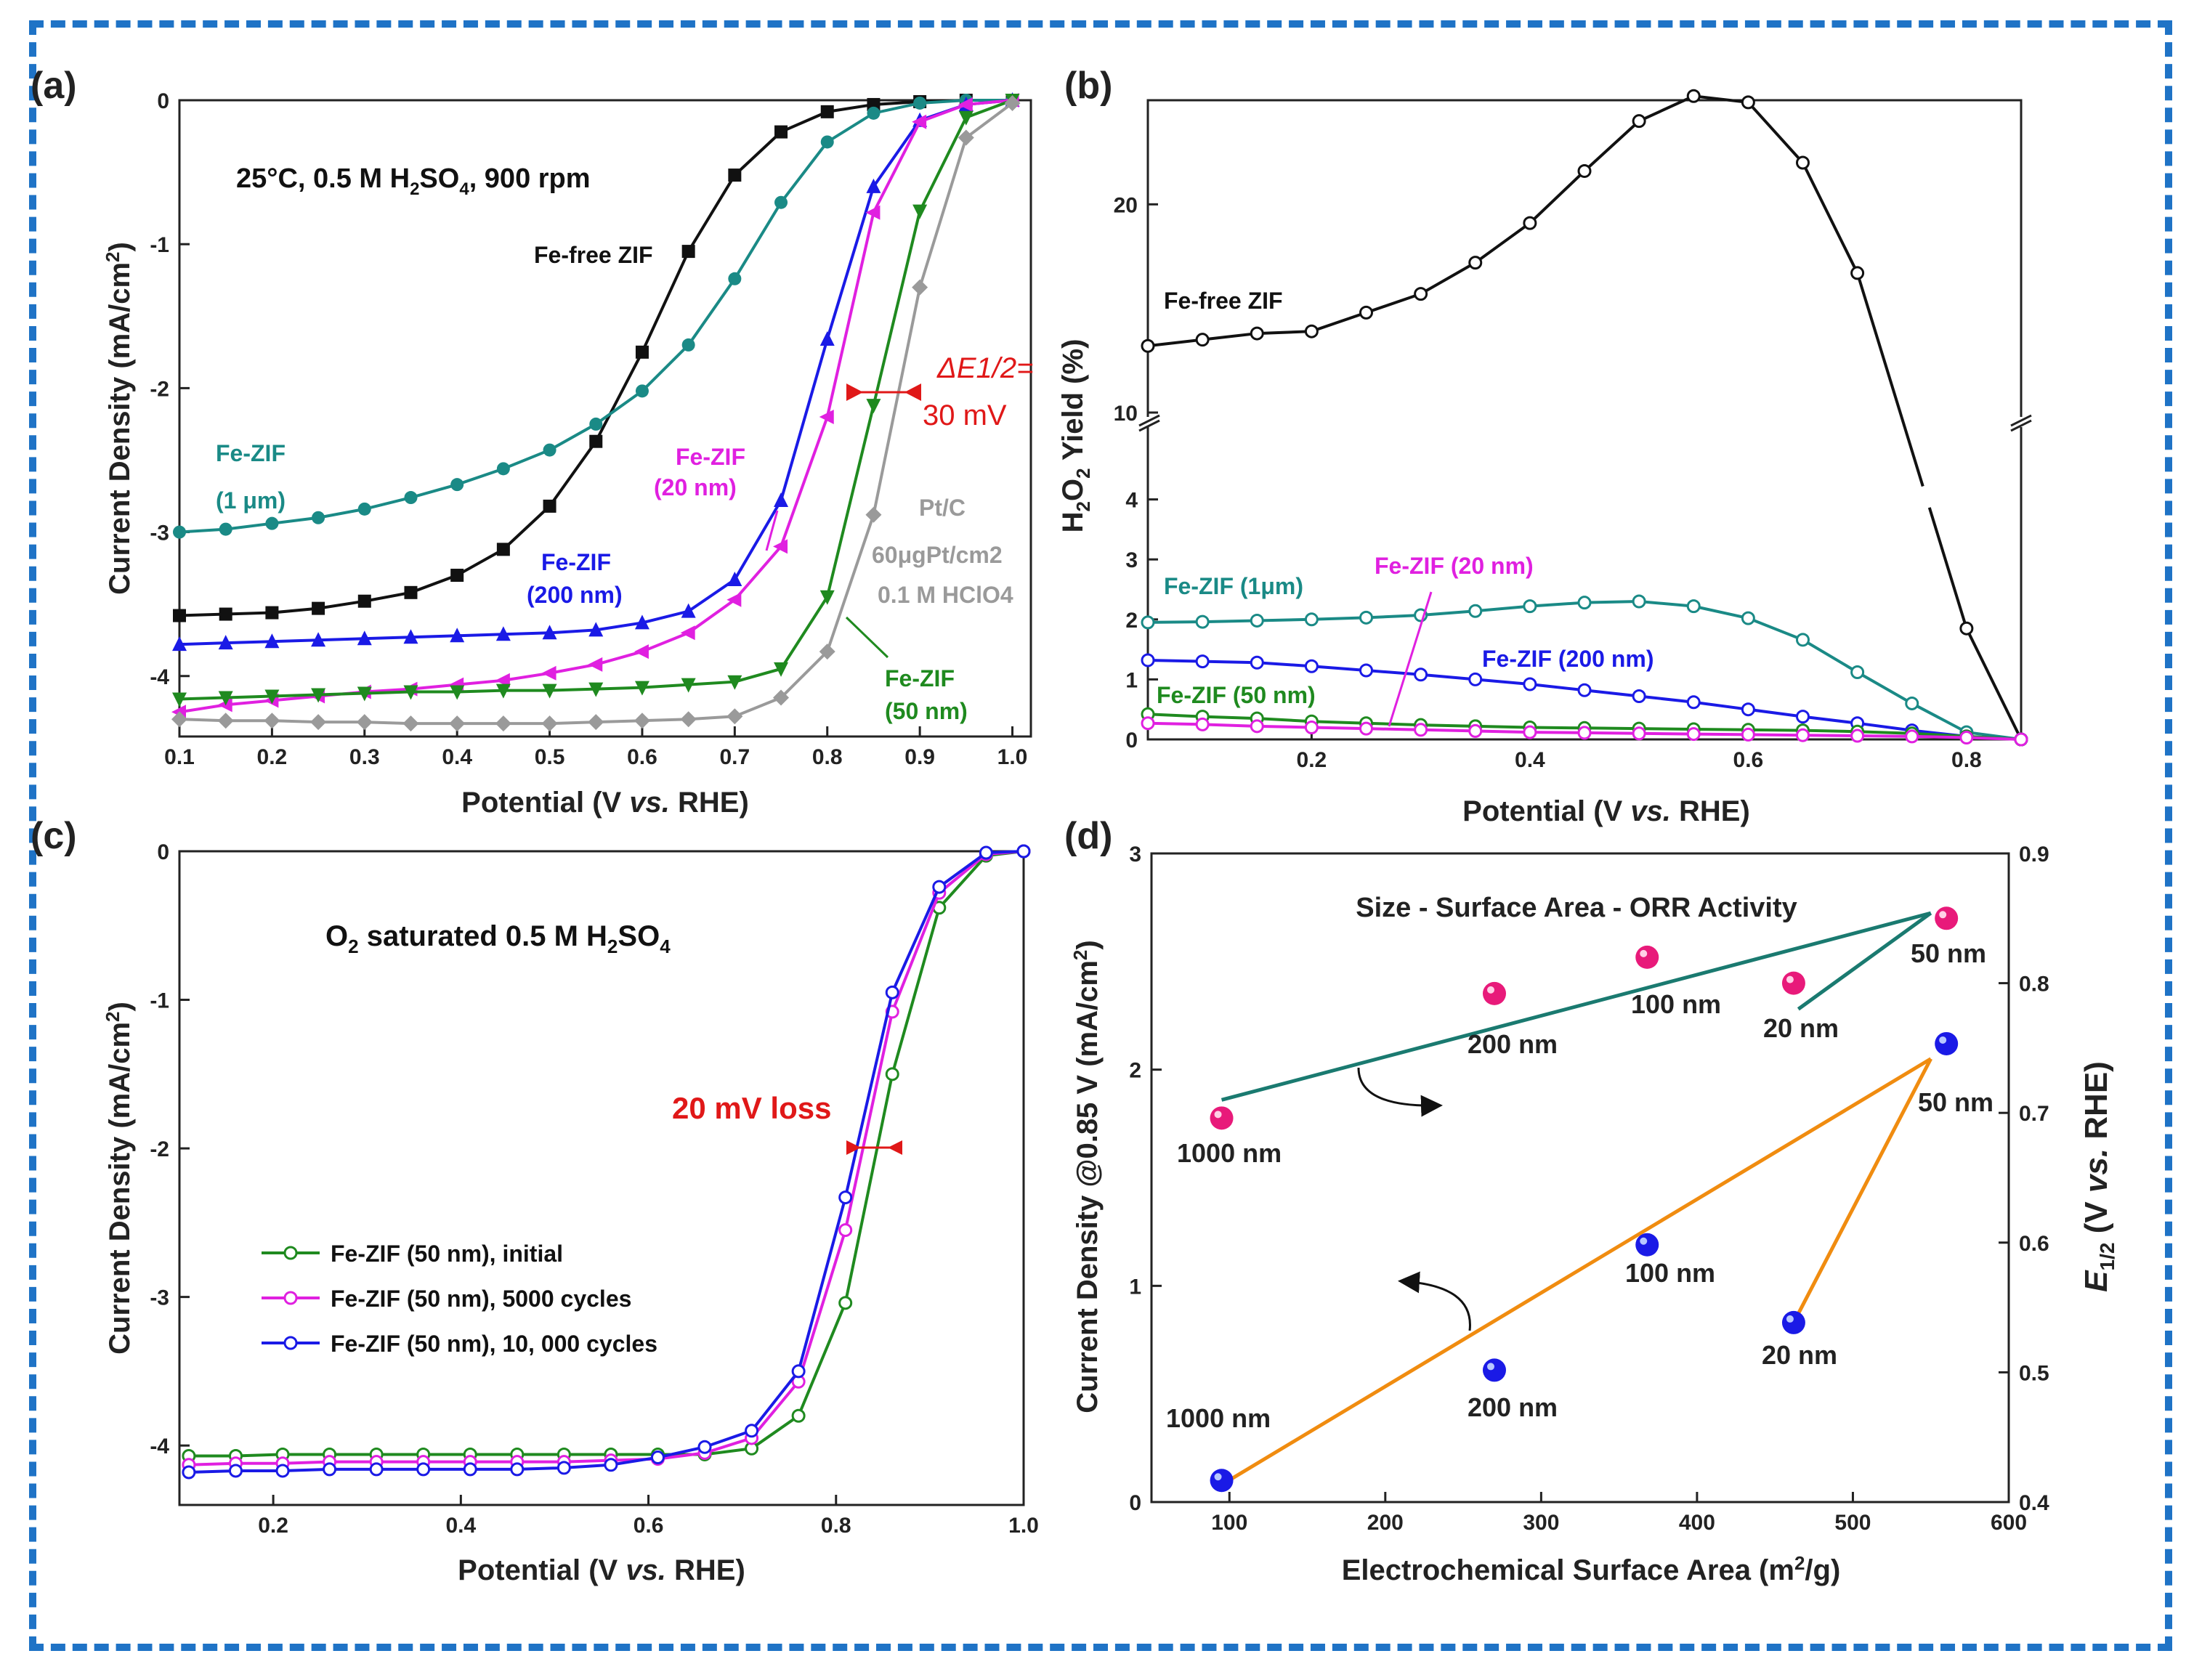 The height and width of the screenshot is (1680, 2202). What do you see at coordinates (1454, 566) in the screenshot?
I see `b-series-label: Fe-ZIF (20 nm)` at bounding box center [1454, 566].